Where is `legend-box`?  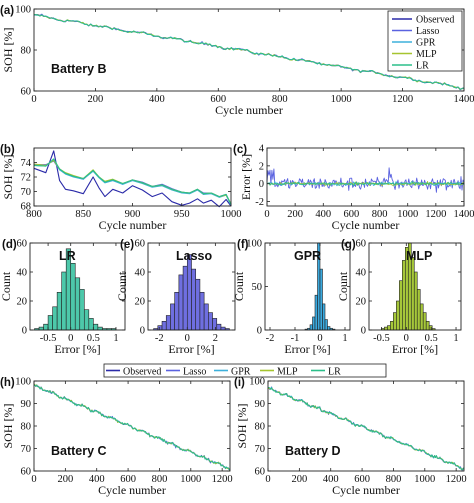
legend-box is located at coordinates (245, 370).